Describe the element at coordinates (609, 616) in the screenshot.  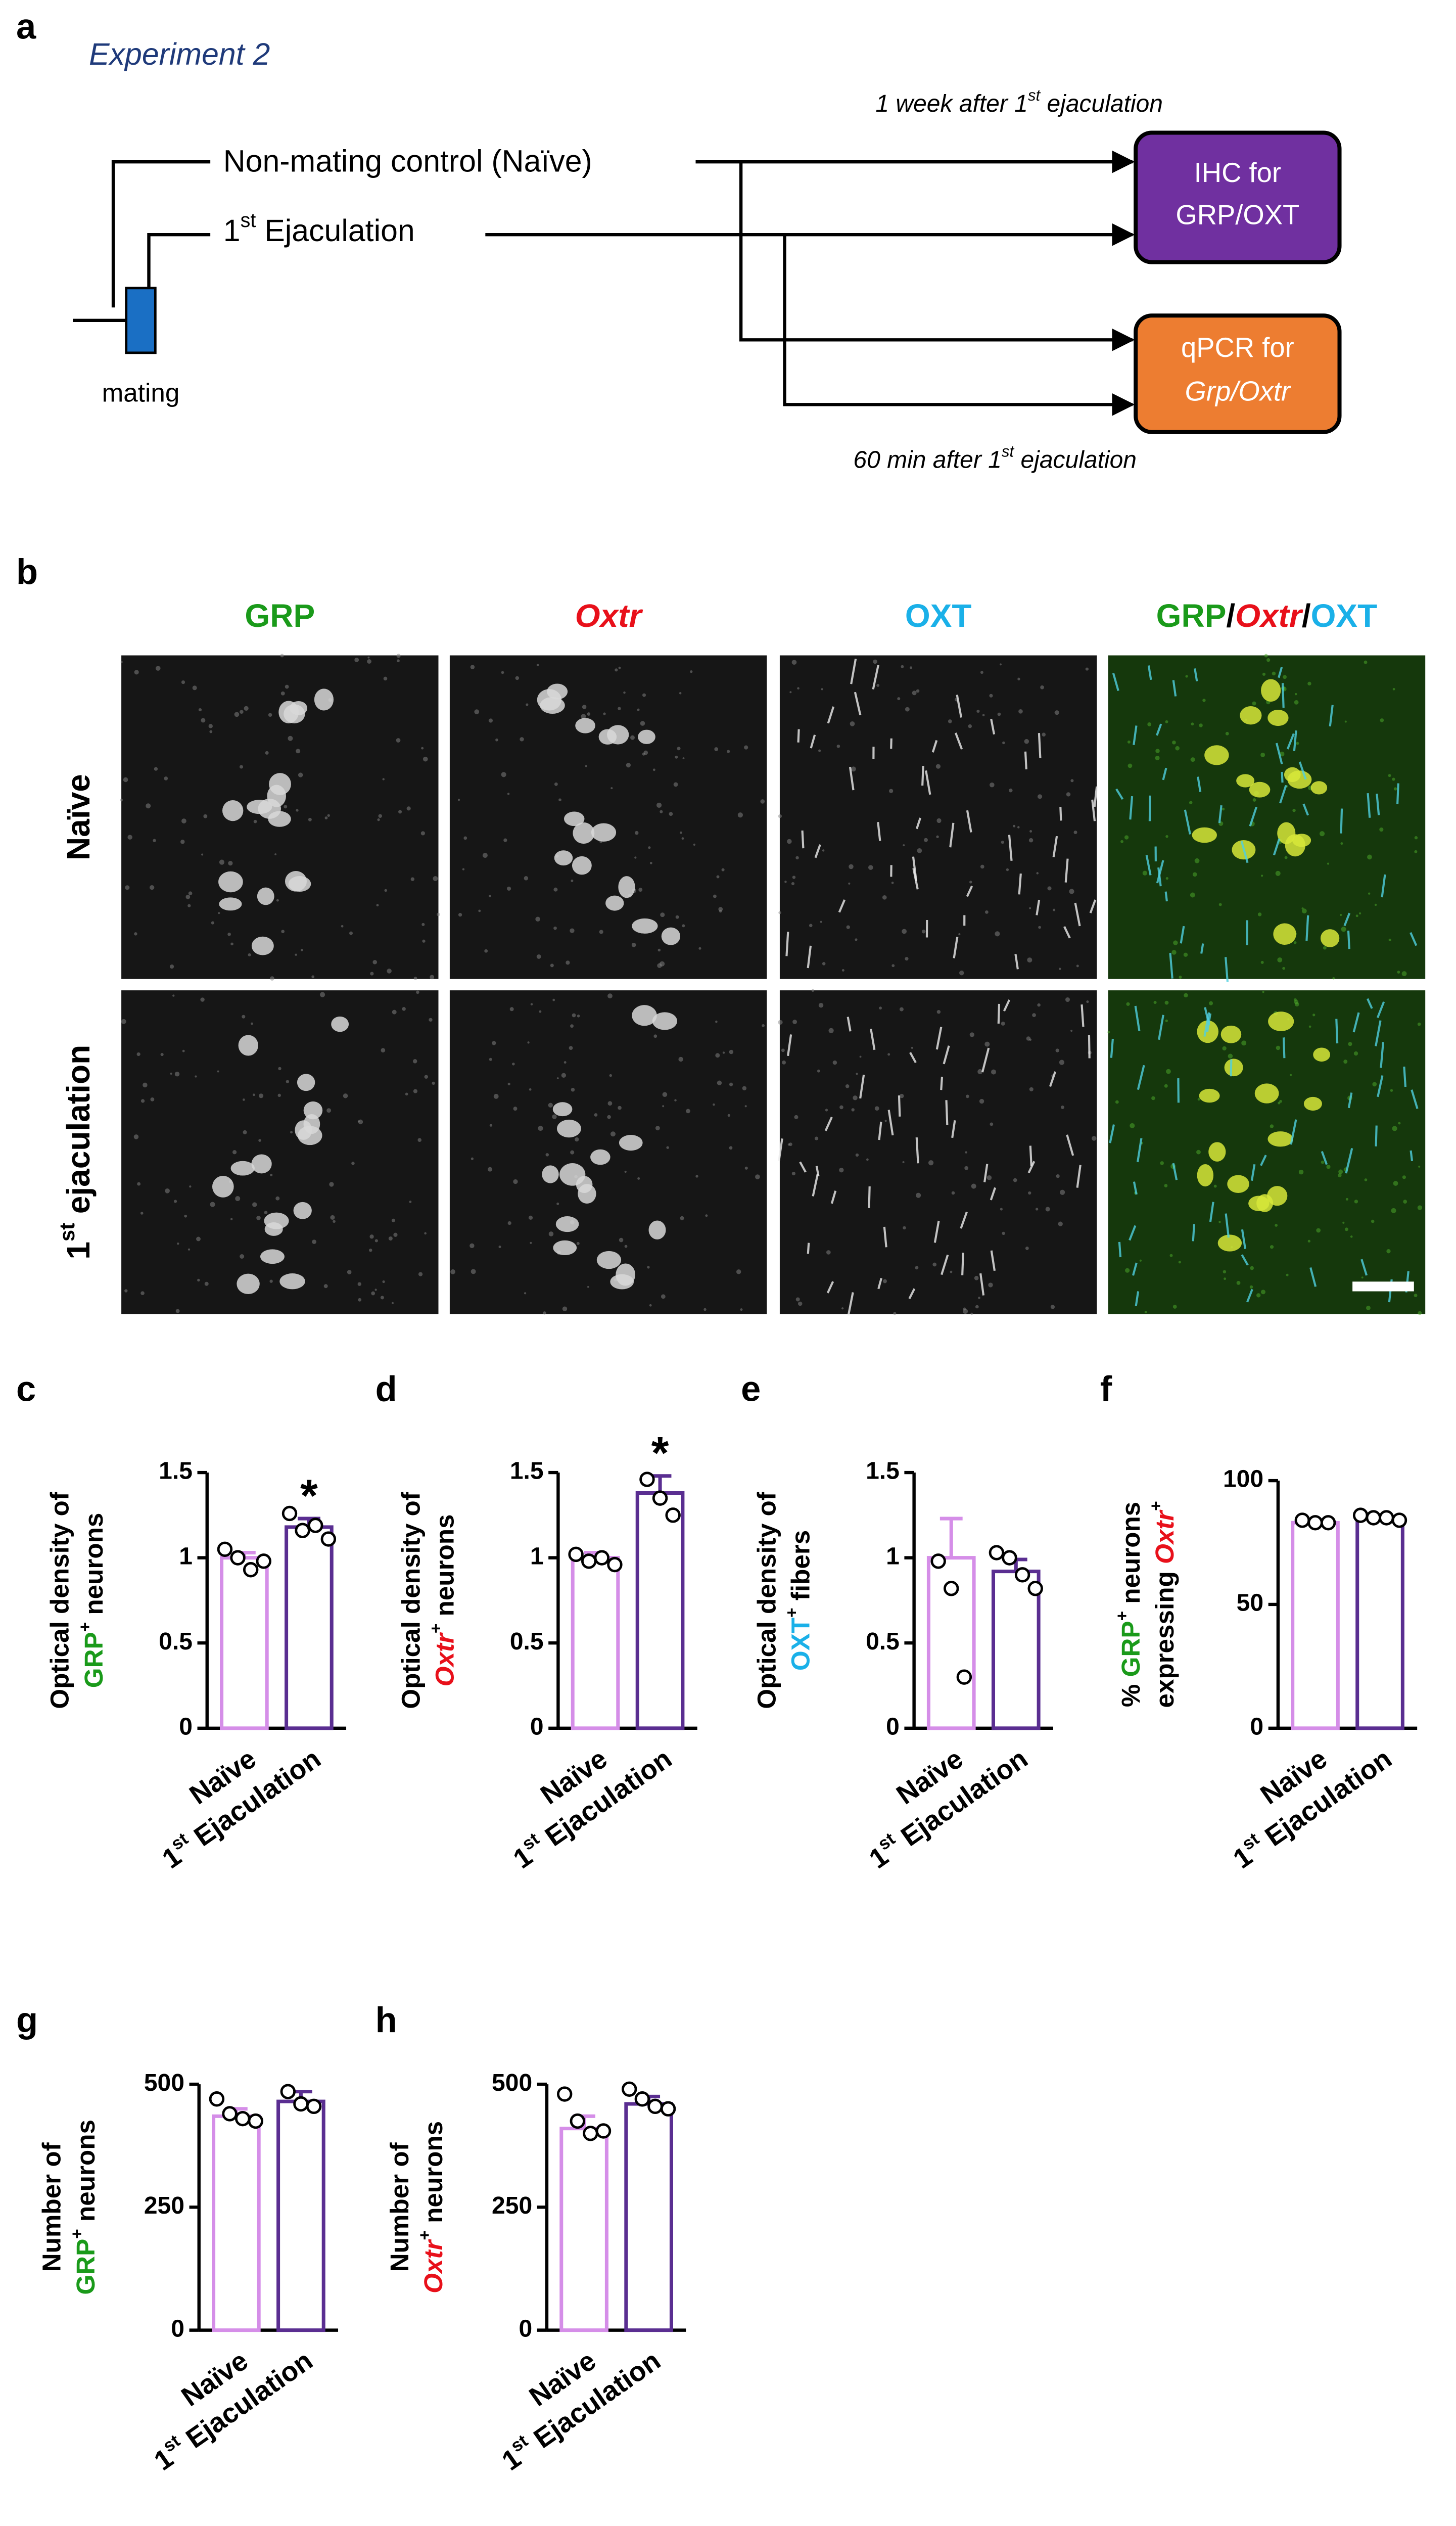
I see `text-segment: Oxtr` at that location.